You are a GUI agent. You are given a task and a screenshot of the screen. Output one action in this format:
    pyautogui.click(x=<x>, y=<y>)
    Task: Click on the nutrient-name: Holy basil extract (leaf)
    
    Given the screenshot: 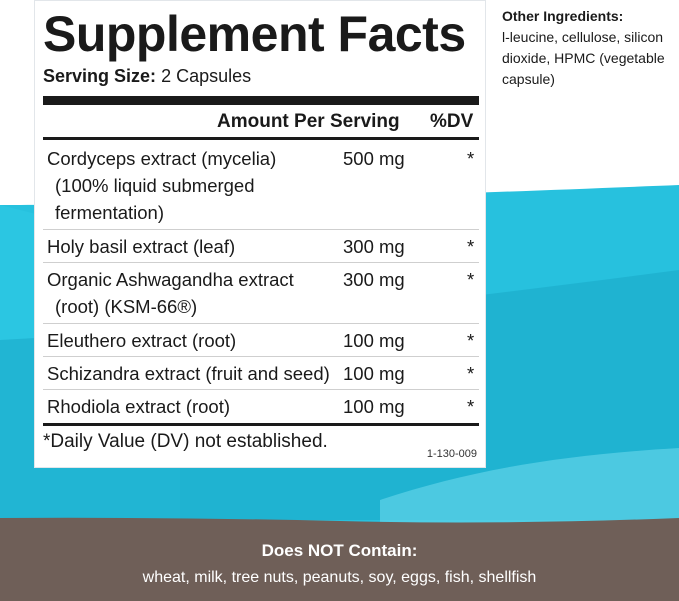 What is the action you would take?
    pyautogui.click(x=195, y=246)
    